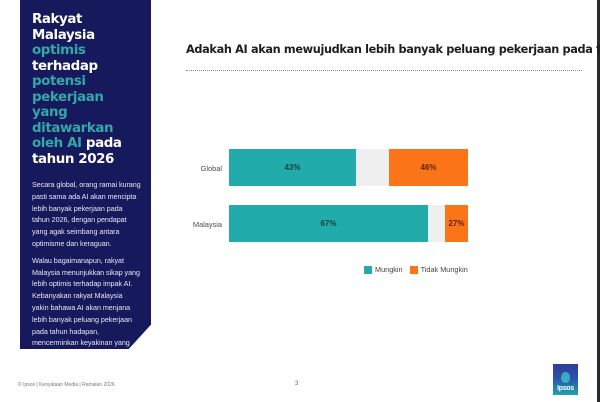 The image size is (600, 402). I want to click on bar-value-label: 27%, so click(456, 223).